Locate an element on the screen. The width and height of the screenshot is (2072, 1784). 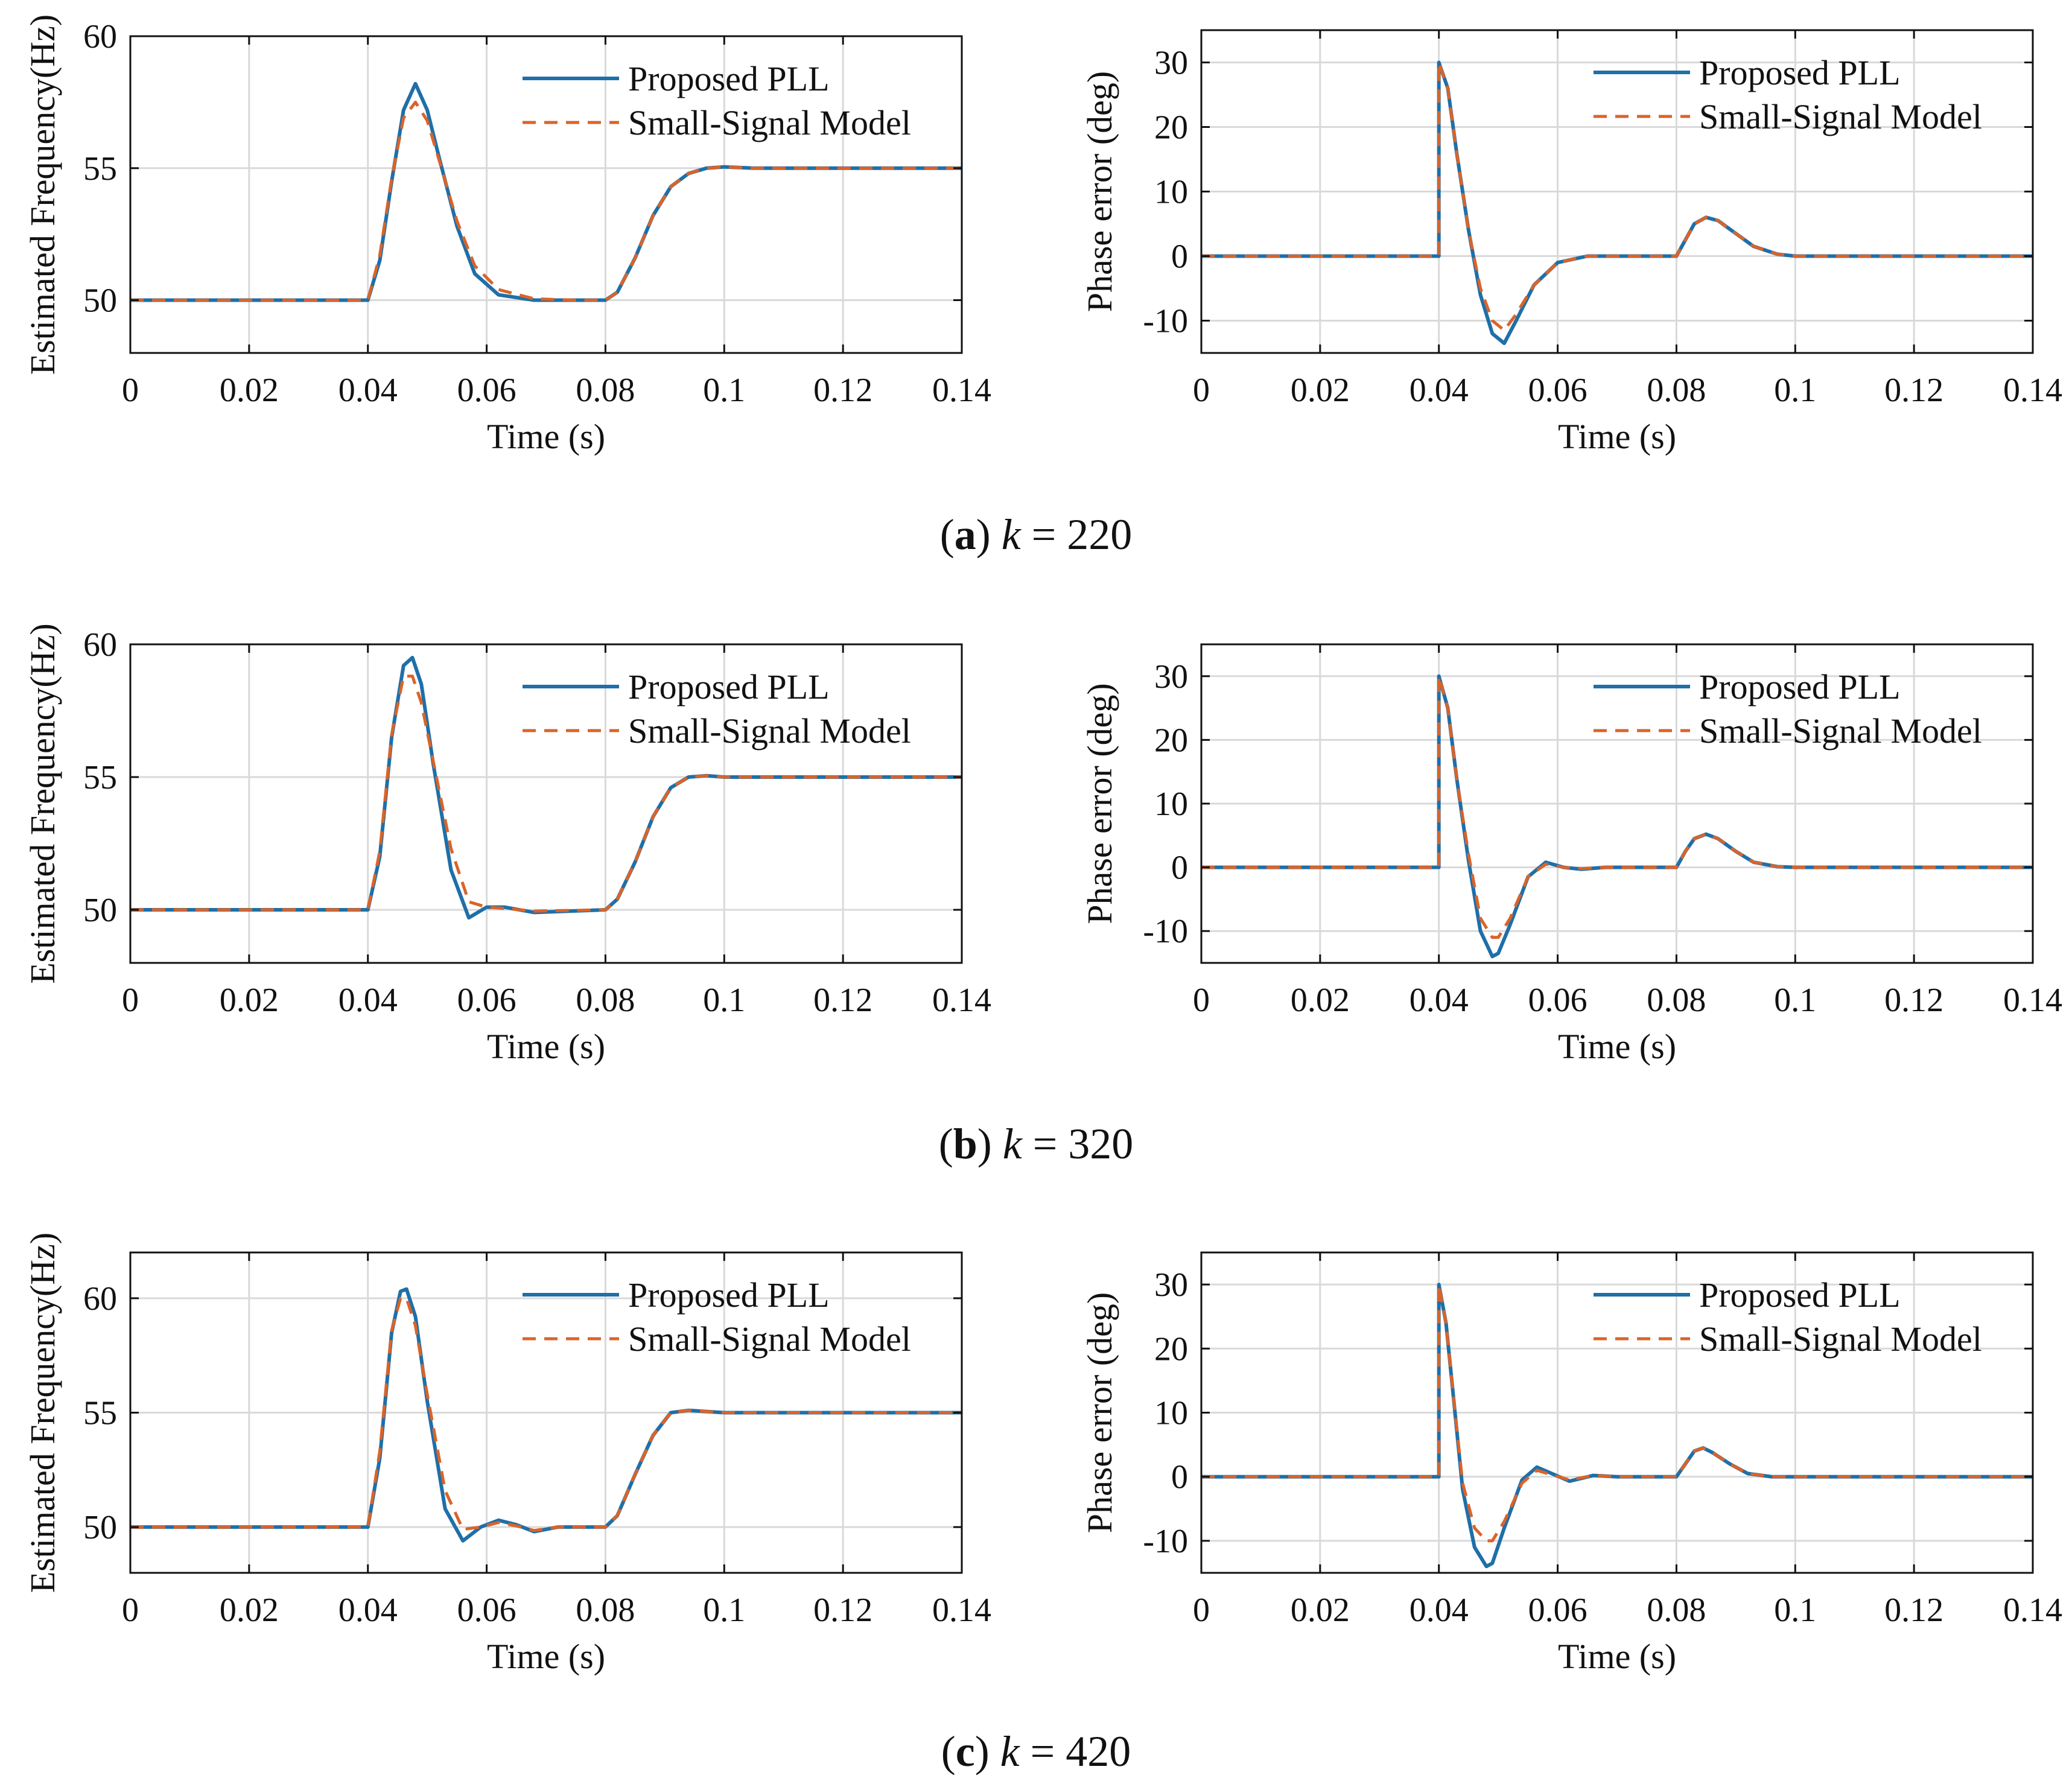
caption-c: (c) k = 420 is located at coordinates (1036, 1751).